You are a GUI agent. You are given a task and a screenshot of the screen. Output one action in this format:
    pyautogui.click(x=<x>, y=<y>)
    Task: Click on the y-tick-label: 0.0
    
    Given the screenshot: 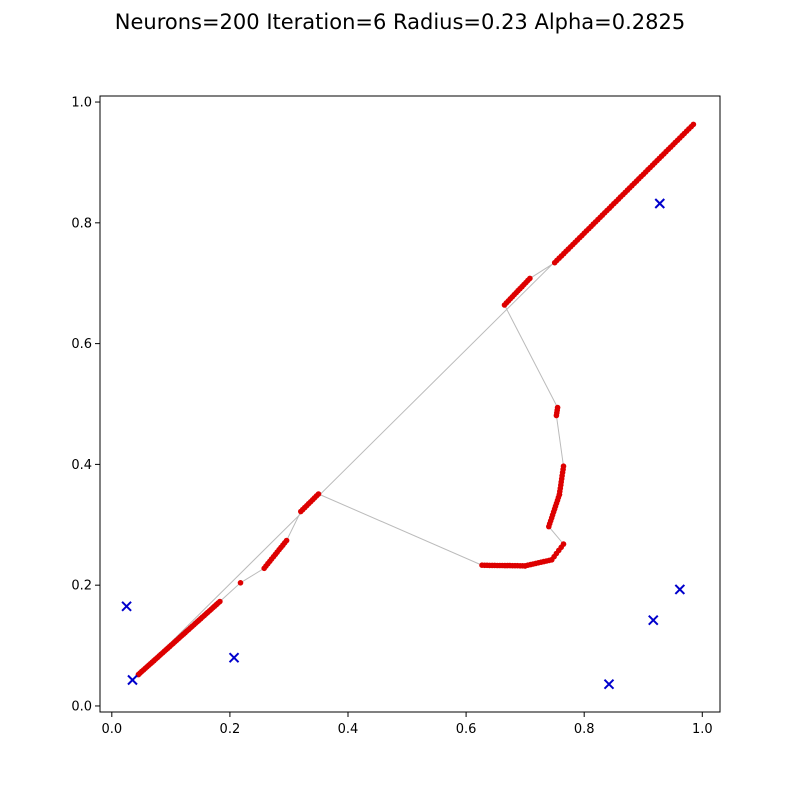 What is the action you would take?
    pyautogui.click(x=81, y=706)
    